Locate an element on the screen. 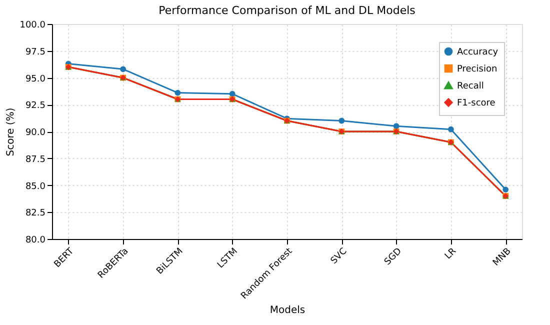 The height and width of the screenshot is (325, 550). y-tick-label: 95.0 is located at coordinates (35, 79).